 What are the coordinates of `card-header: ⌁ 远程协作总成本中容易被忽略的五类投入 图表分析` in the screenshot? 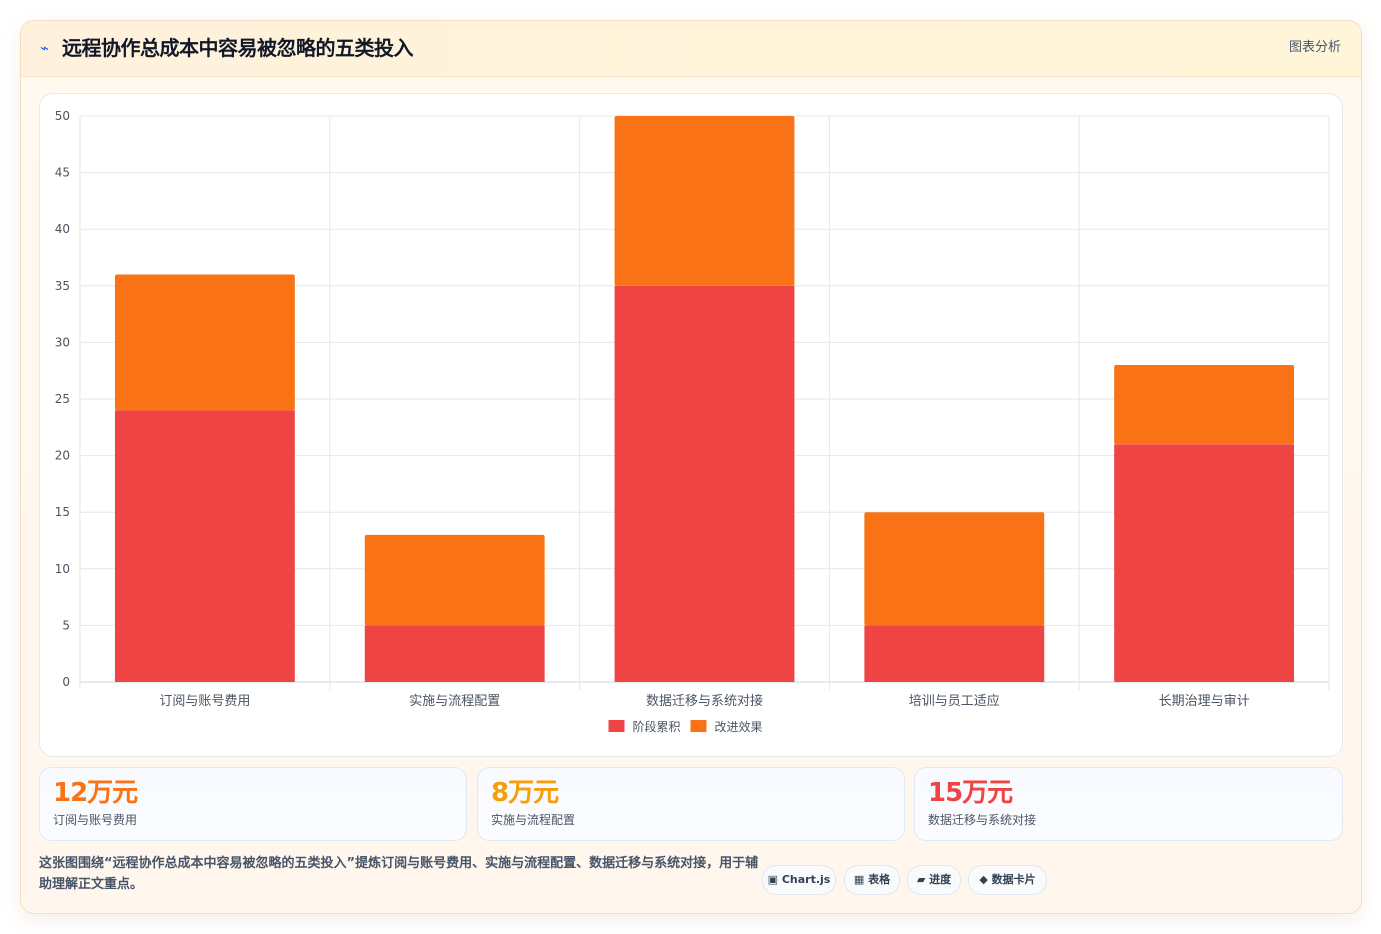 It's located at (691, 49).